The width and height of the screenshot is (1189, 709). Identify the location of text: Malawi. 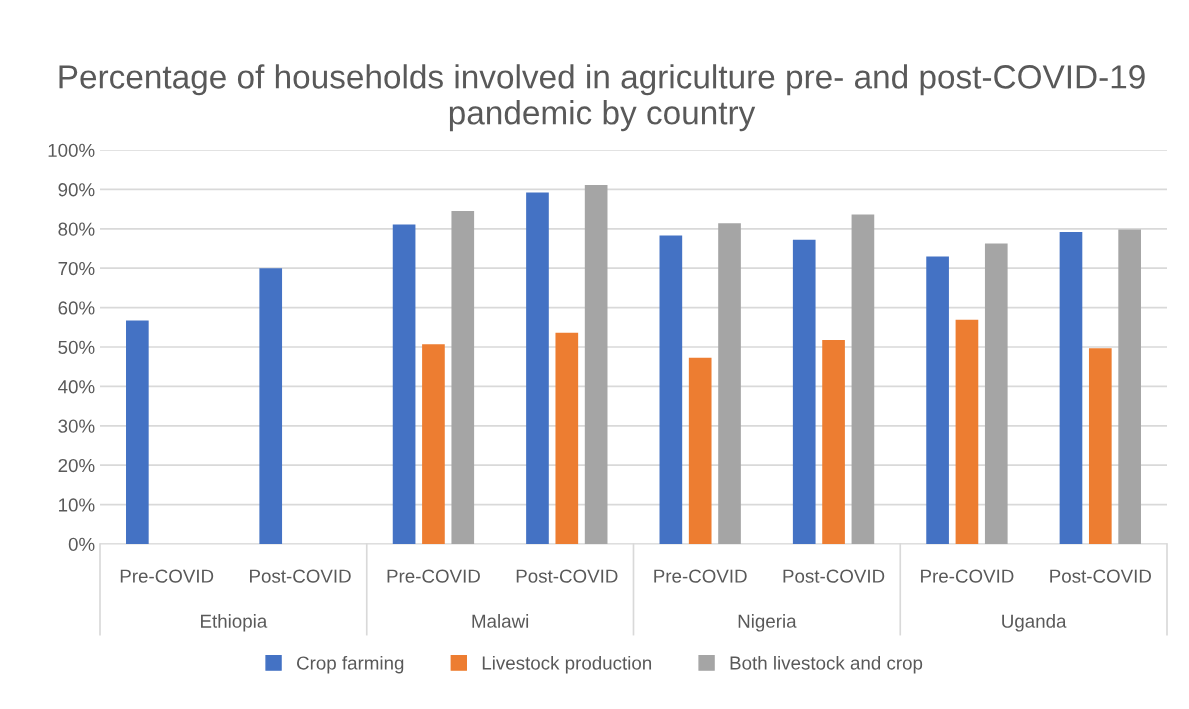
(500, 621).